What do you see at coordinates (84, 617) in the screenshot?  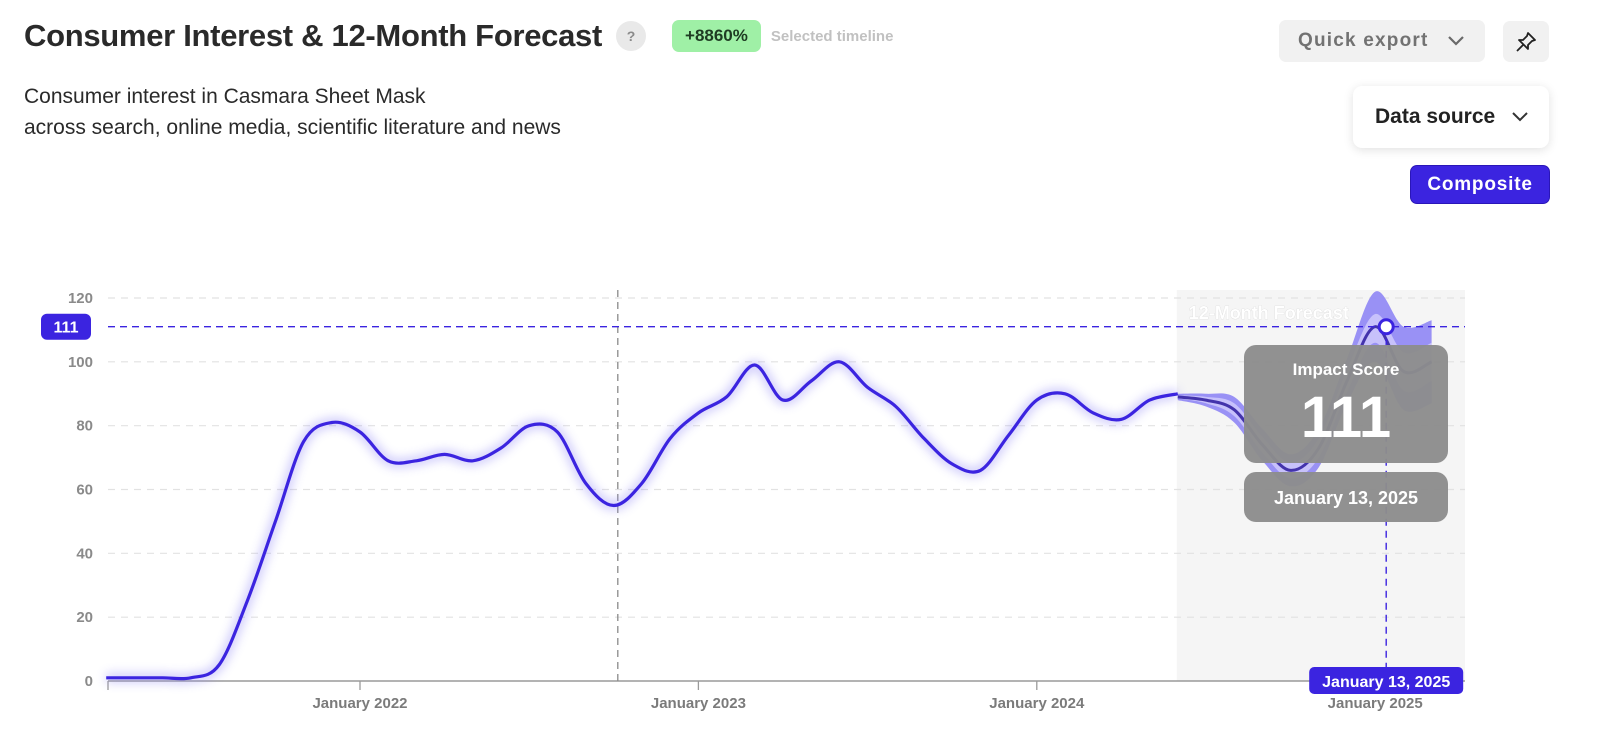 I see `y-tick-label: 20` at bounding box center [84, 617].